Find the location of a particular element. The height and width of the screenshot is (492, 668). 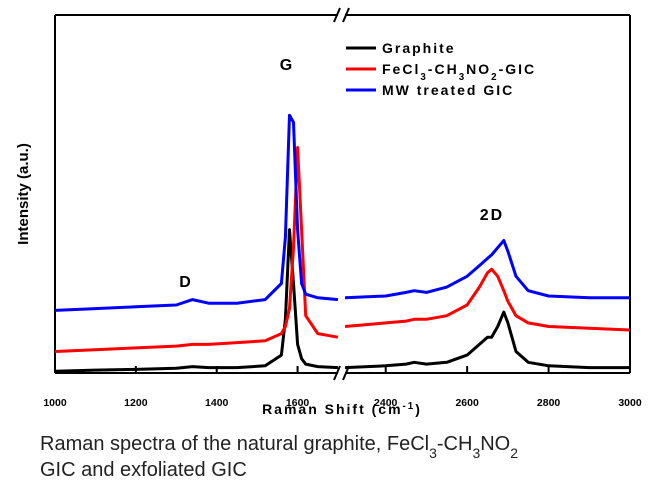

x-tick-label: 1200 is located at coordinates (136, 403).